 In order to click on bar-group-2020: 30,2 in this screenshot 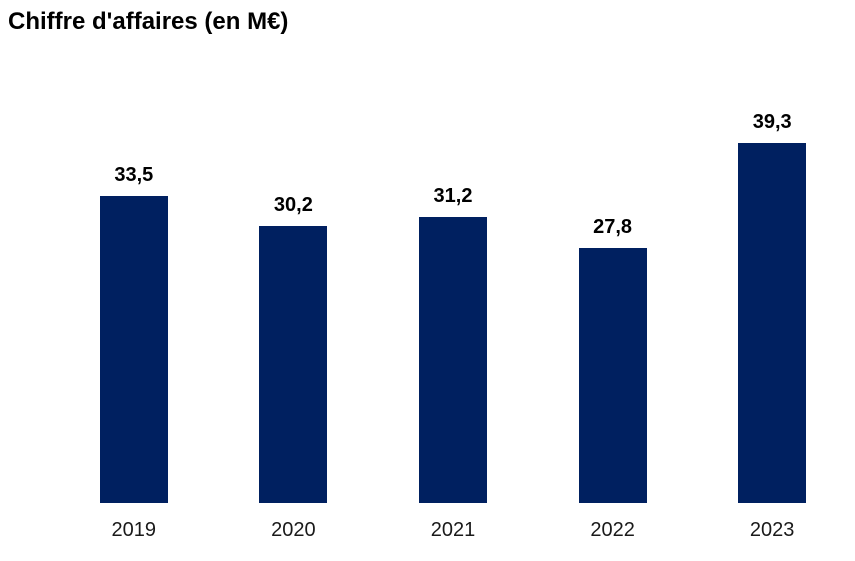, I will do `click(294, 301)`.